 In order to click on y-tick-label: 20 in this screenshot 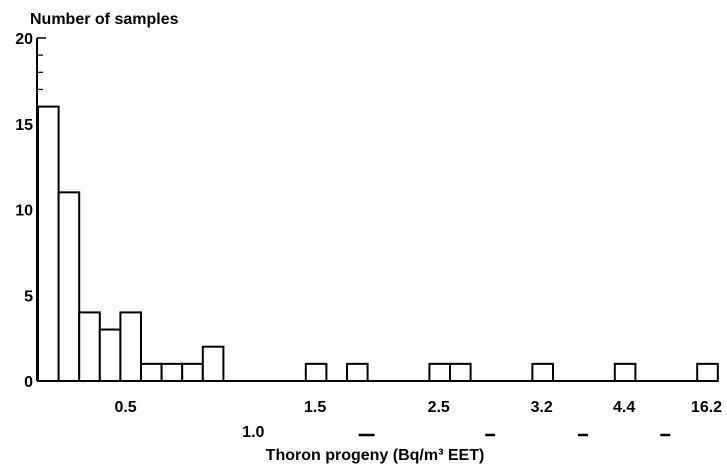, I will do `click(24, 39)`.